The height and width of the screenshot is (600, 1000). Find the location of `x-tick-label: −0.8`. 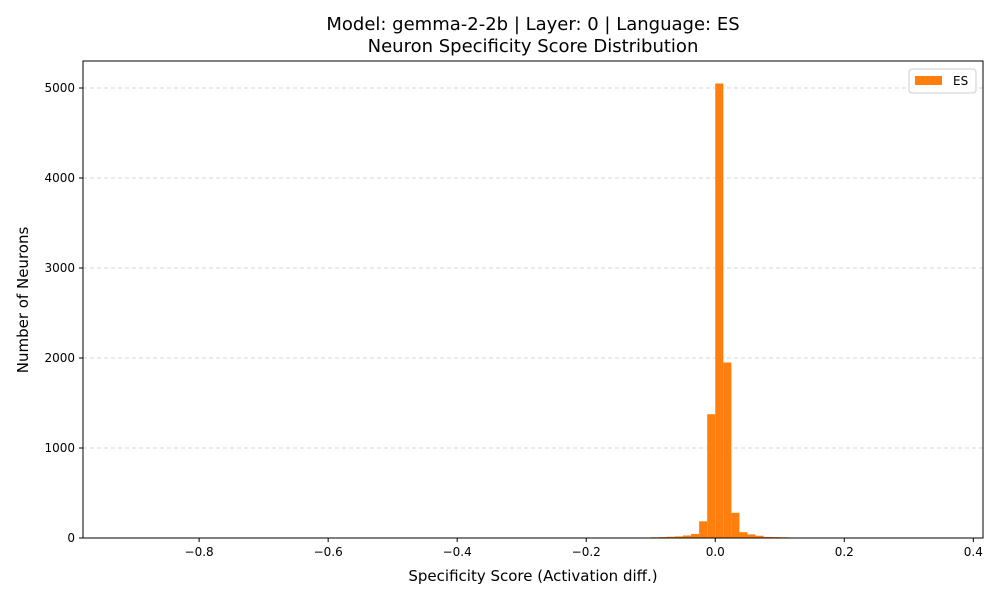

x-tick-label: −0.8 is located at coordinates (199, 552).